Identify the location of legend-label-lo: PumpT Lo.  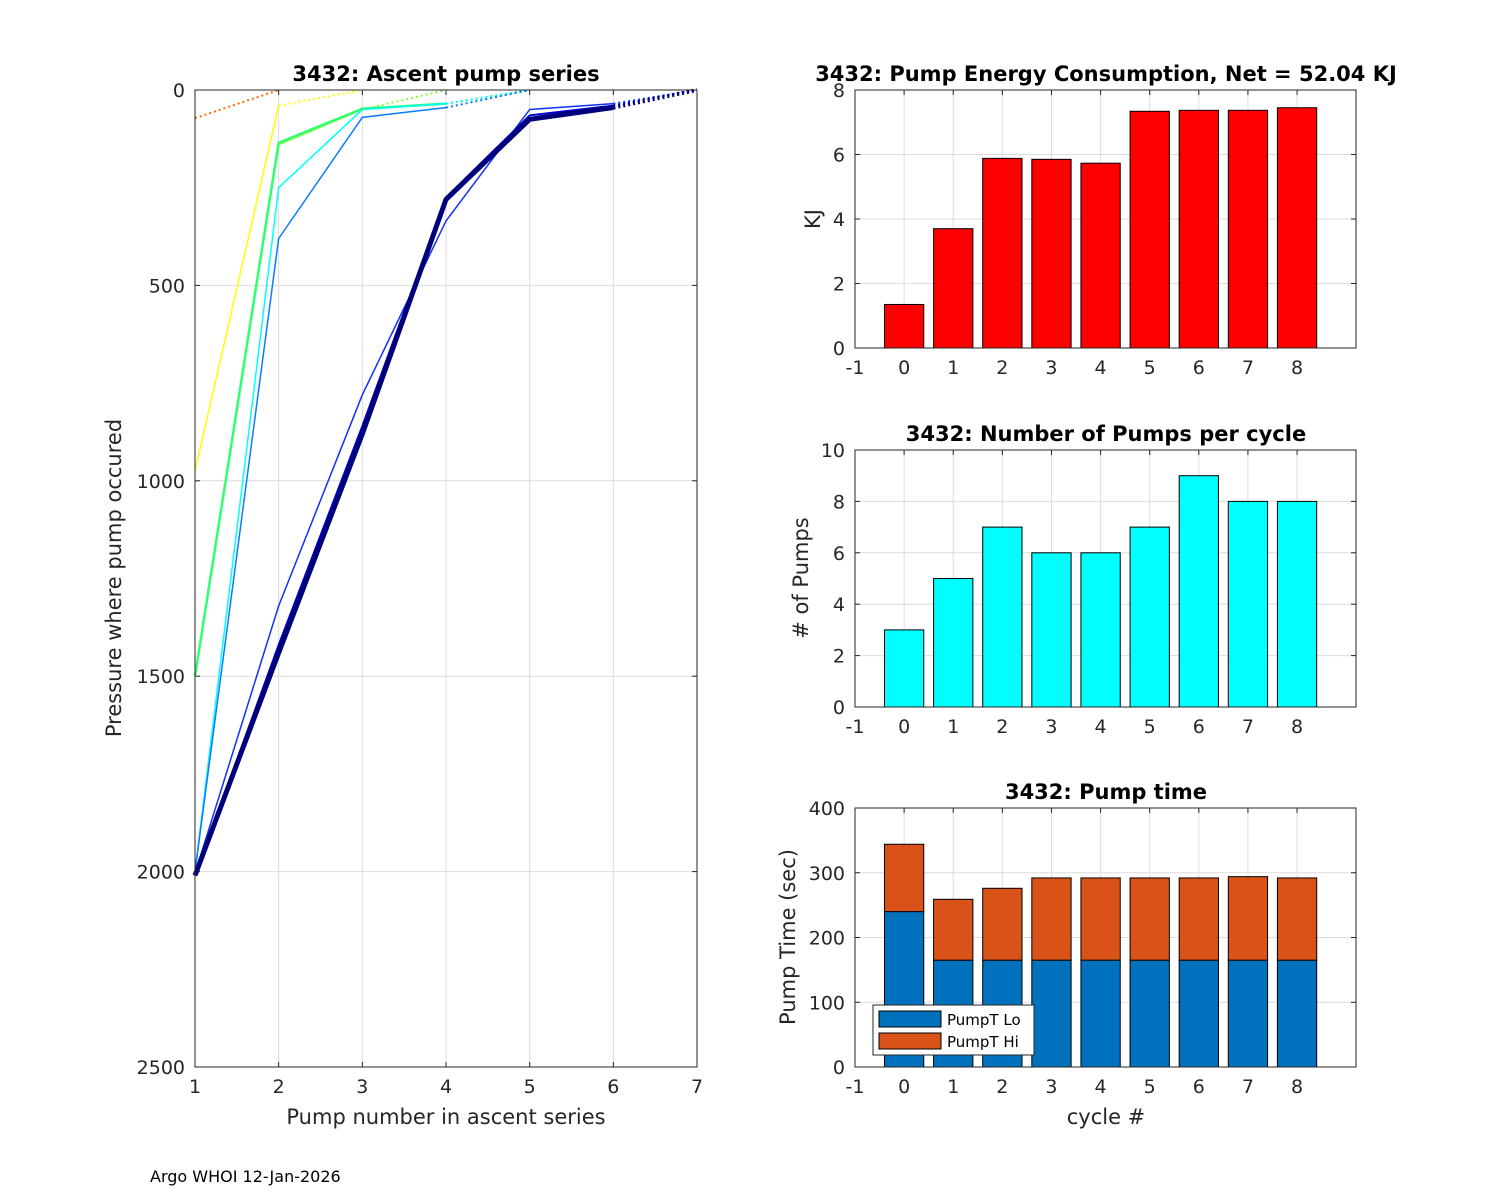
(984, 1020).